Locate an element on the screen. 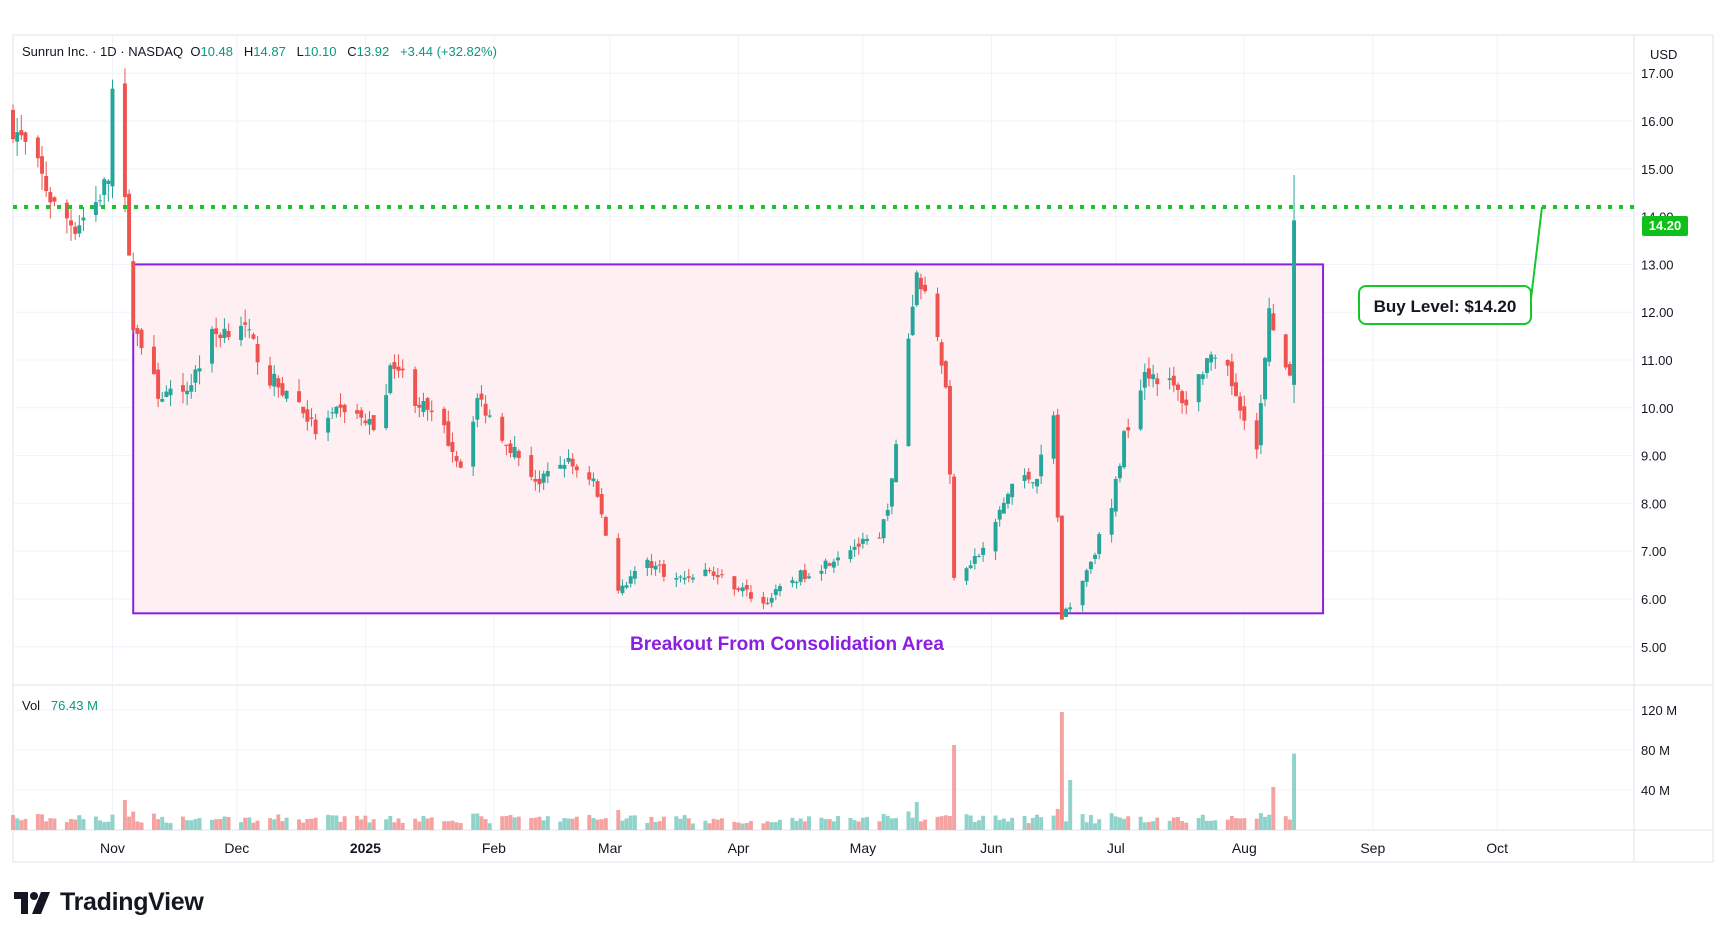 This screenshot has width=1727, height=938. close-value: 13.92 is located at coordinates (373, 51).